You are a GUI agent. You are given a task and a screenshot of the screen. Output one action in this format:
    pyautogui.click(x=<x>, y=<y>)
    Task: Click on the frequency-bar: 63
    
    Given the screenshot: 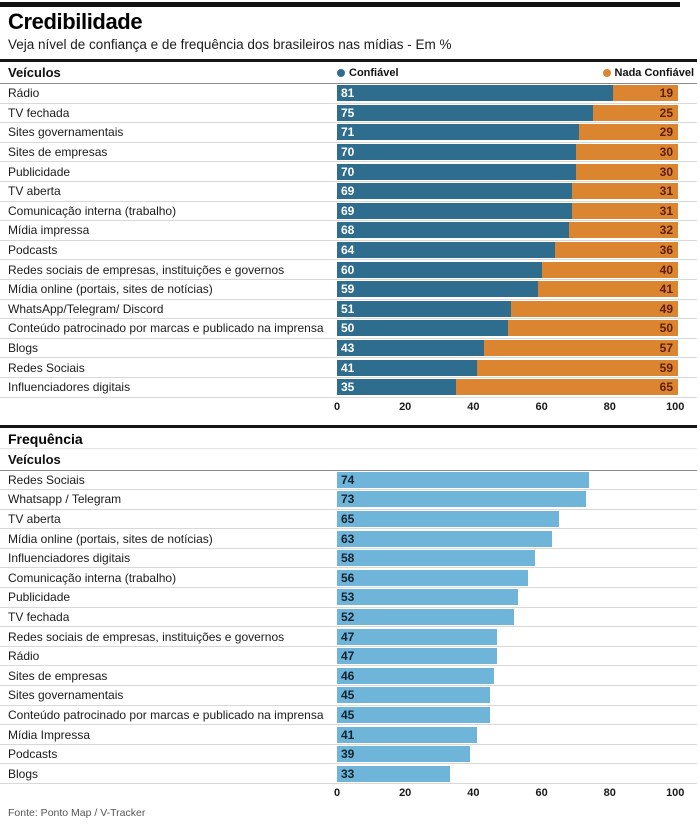 What is the action you would take?
    pyautogui.click(x=444, y=538)
    